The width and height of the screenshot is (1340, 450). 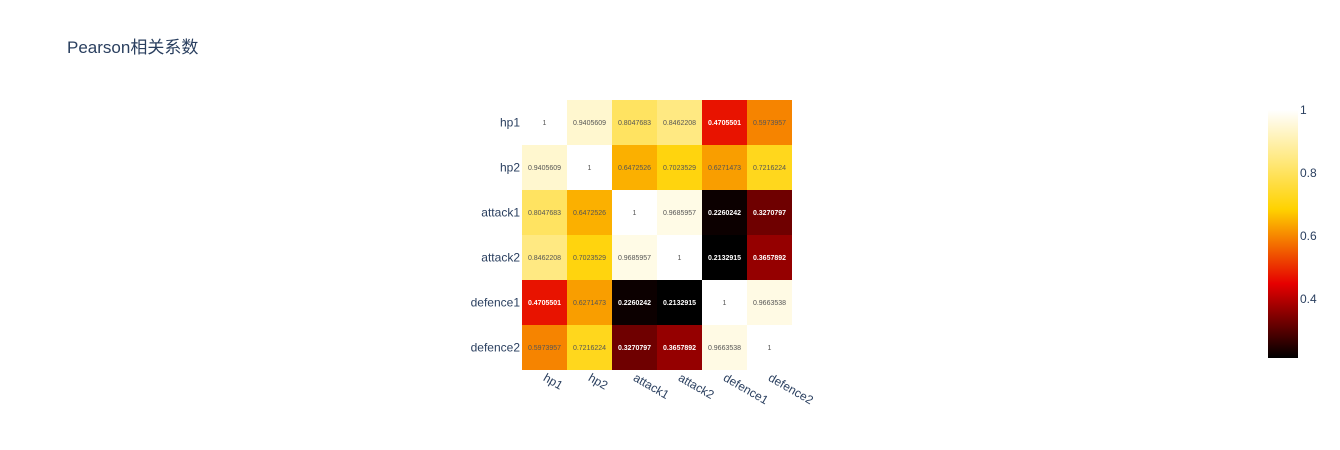 I want to click on x-tick-label: attack1, so click(x=651, y=386).